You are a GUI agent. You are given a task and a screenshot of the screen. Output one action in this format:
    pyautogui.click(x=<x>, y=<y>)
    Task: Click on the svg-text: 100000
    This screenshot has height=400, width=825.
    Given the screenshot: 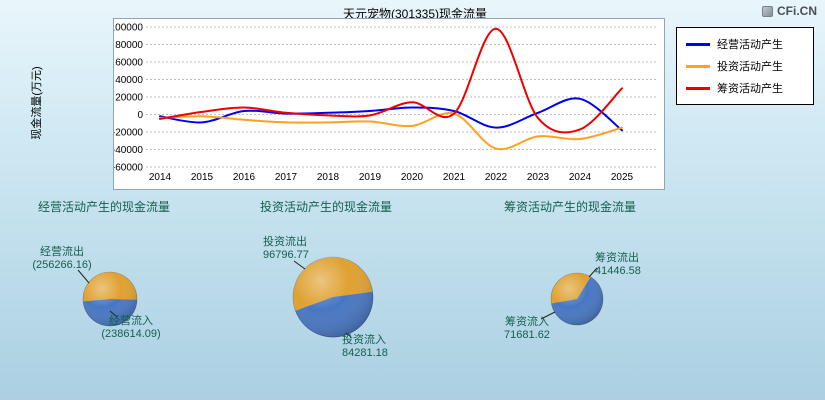 What is the action you would take?
    pyautogui.click(x=128, y=28)
    